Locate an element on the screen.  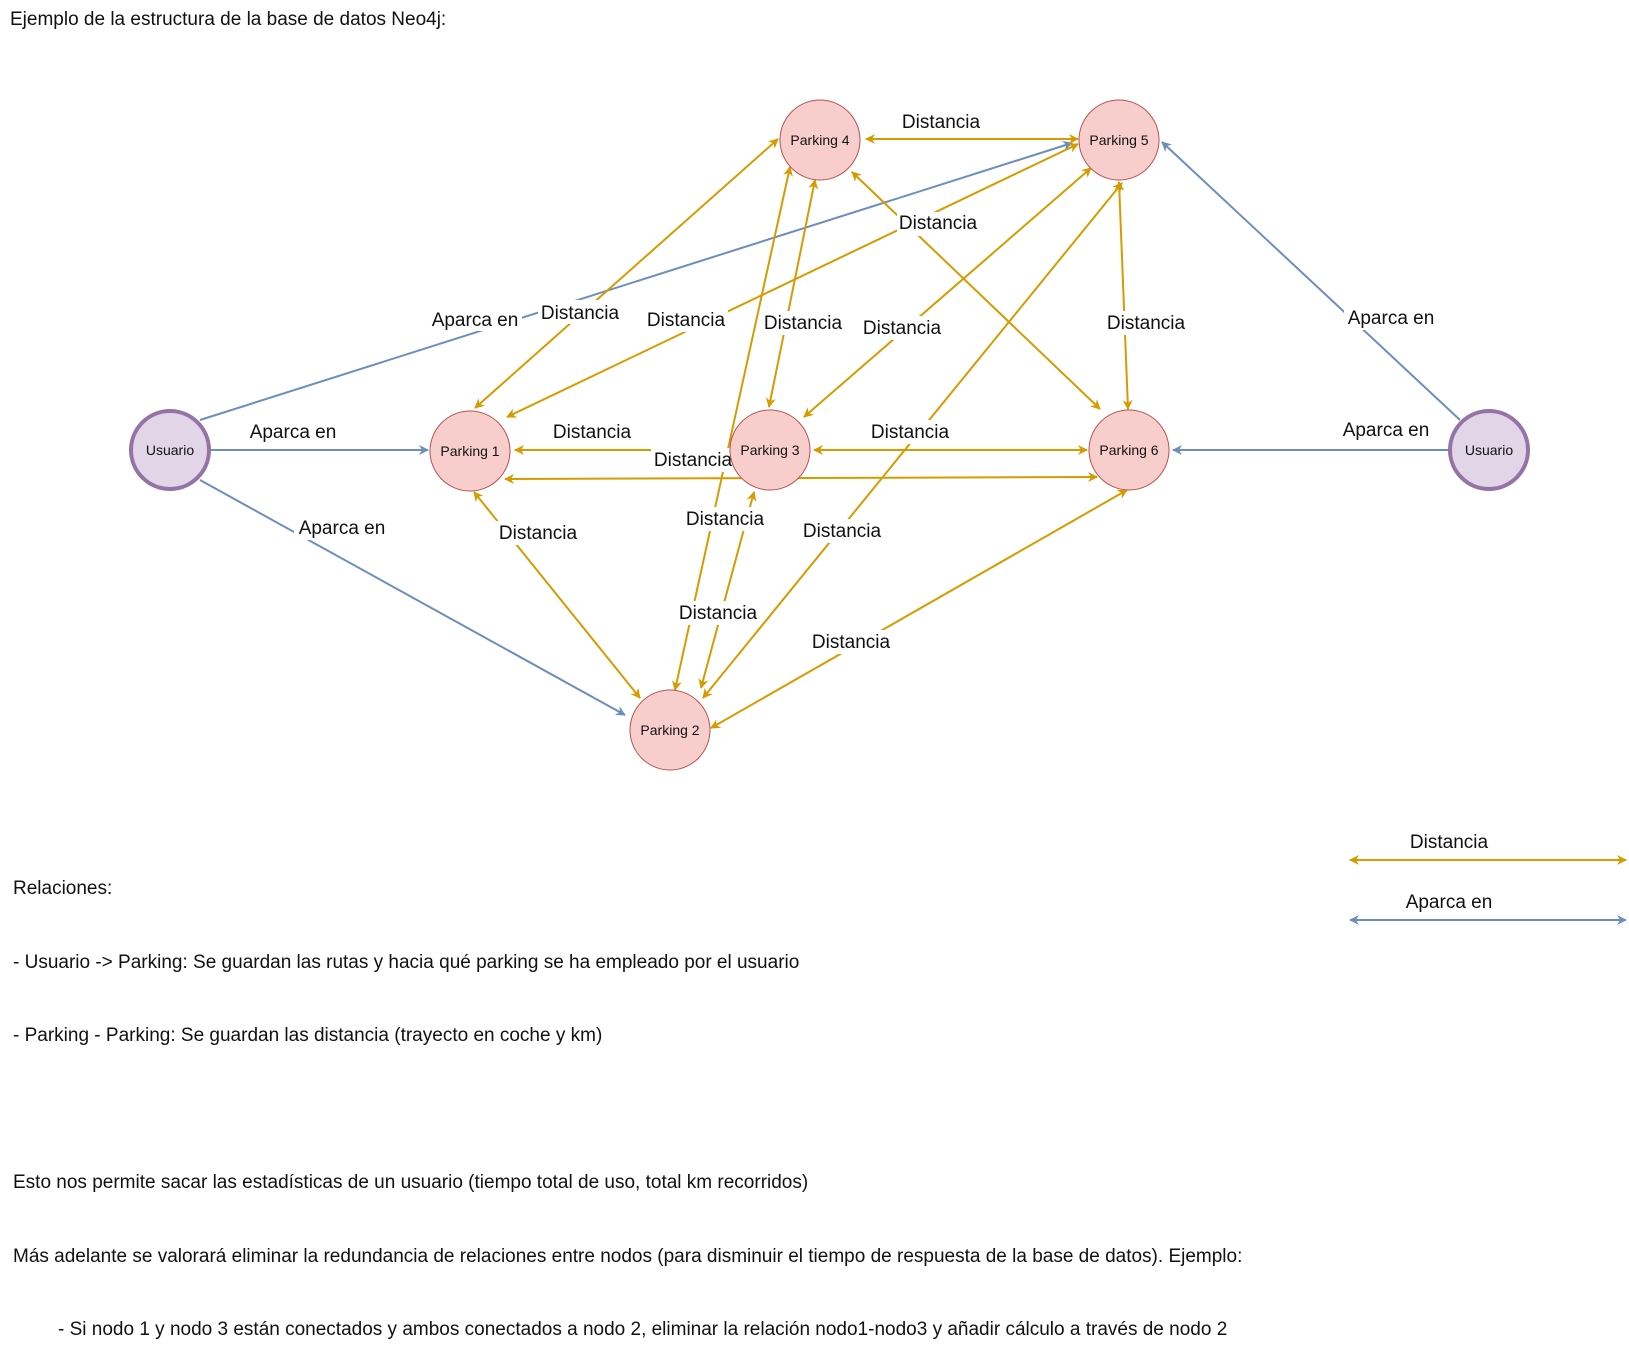
parking-node-4: Parking 4 is located at coordinates (820, 140).